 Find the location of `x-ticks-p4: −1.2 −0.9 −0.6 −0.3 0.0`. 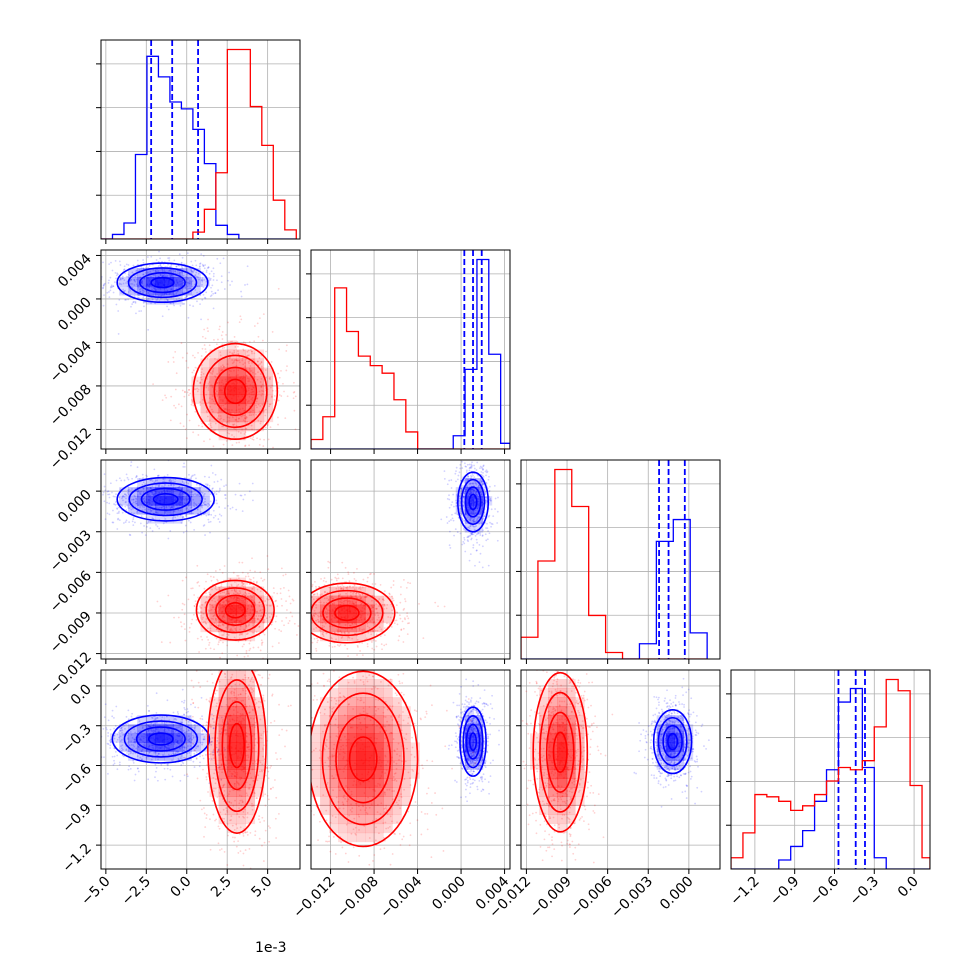

x-ticks-p4: −1.2 −0.9 −0.6 −0.3 0.0 is located at coordinates (824, 889).